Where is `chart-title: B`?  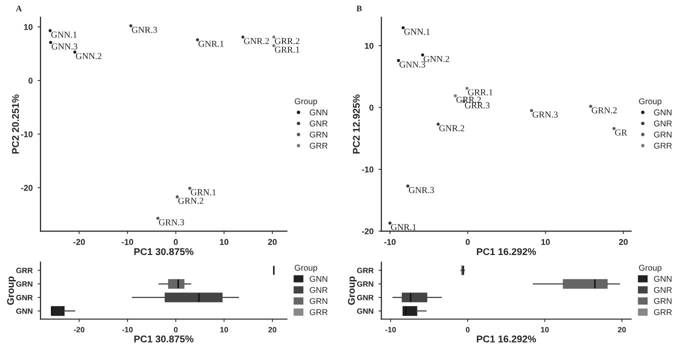
chart-title: B is located at coordinates (359, 9).